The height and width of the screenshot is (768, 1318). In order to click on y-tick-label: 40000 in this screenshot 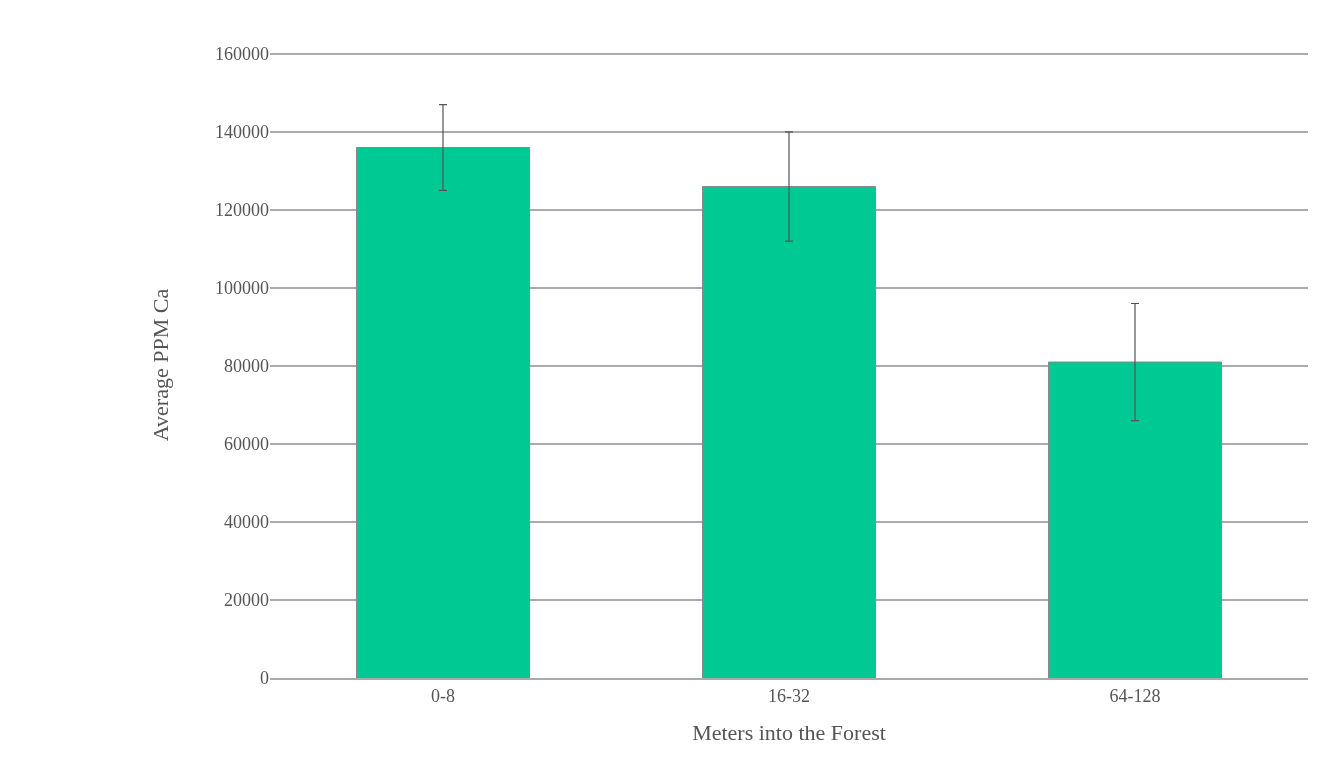, I will do `click(246, 522)`.